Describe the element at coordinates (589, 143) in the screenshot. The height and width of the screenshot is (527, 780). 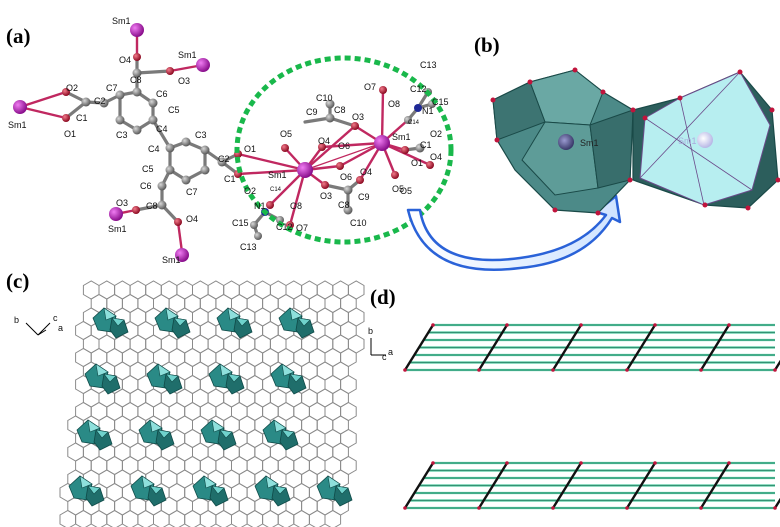
I see `label-sm-b-left: Sm1` at that location.